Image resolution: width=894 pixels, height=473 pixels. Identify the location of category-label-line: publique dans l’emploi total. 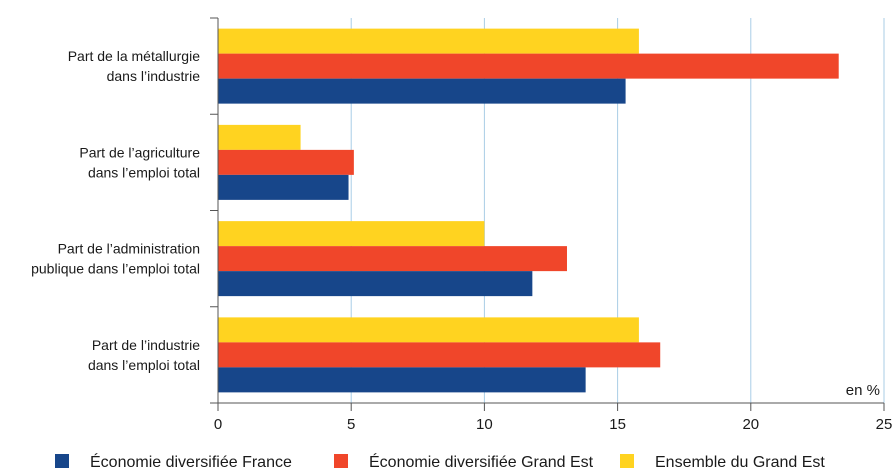
(115, 269).